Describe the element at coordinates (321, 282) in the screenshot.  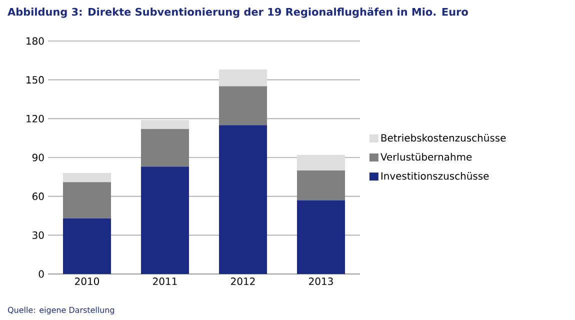
I see `x-tick-label: 2013` at that location.